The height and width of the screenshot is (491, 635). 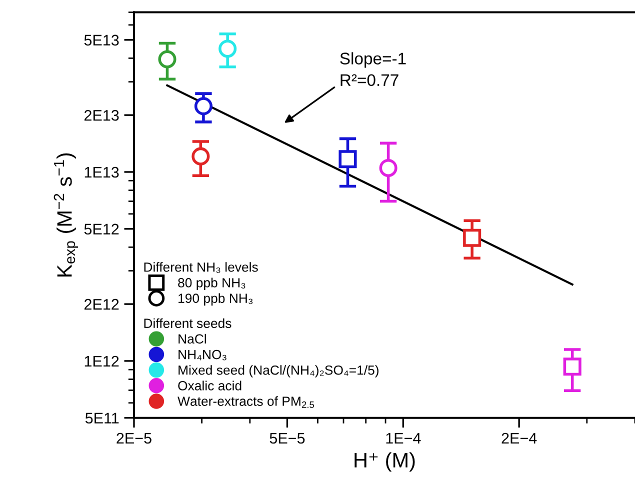 What do you see at coordinates (519, 438) in the screenshot?
I see `x-tick-label: 2E−4` at bounding box center [519, 438].